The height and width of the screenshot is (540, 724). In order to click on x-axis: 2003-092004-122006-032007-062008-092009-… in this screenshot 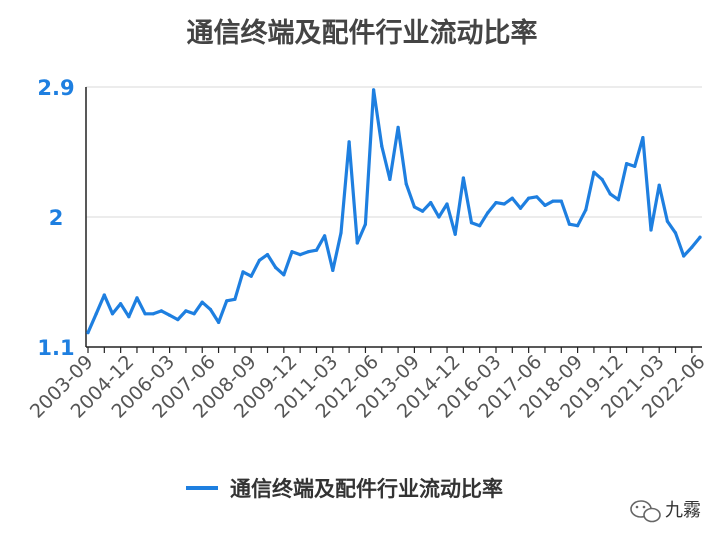, I will do `click(368, 384)`.